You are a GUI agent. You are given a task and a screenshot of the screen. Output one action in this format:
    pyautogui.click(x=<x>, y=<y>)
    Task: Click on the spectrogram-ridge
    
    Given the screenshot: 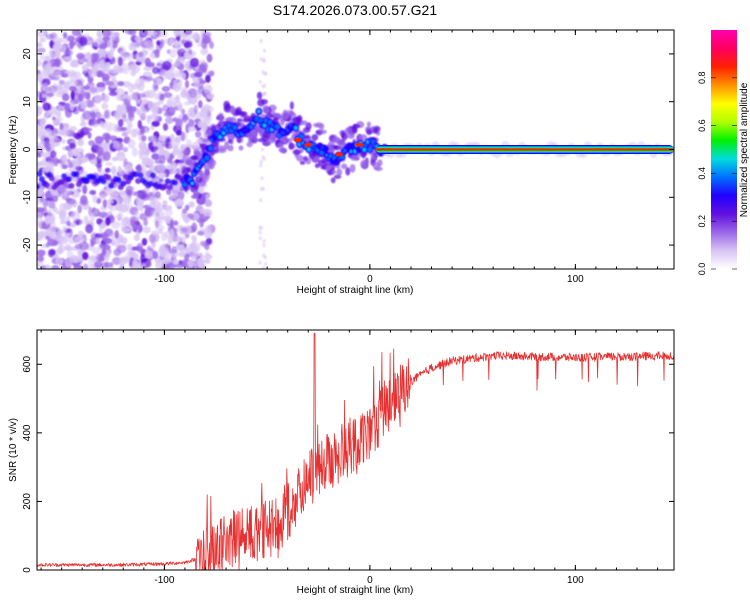 What is the action you would take?
    pyautogui.click(x=483, y=147)
    